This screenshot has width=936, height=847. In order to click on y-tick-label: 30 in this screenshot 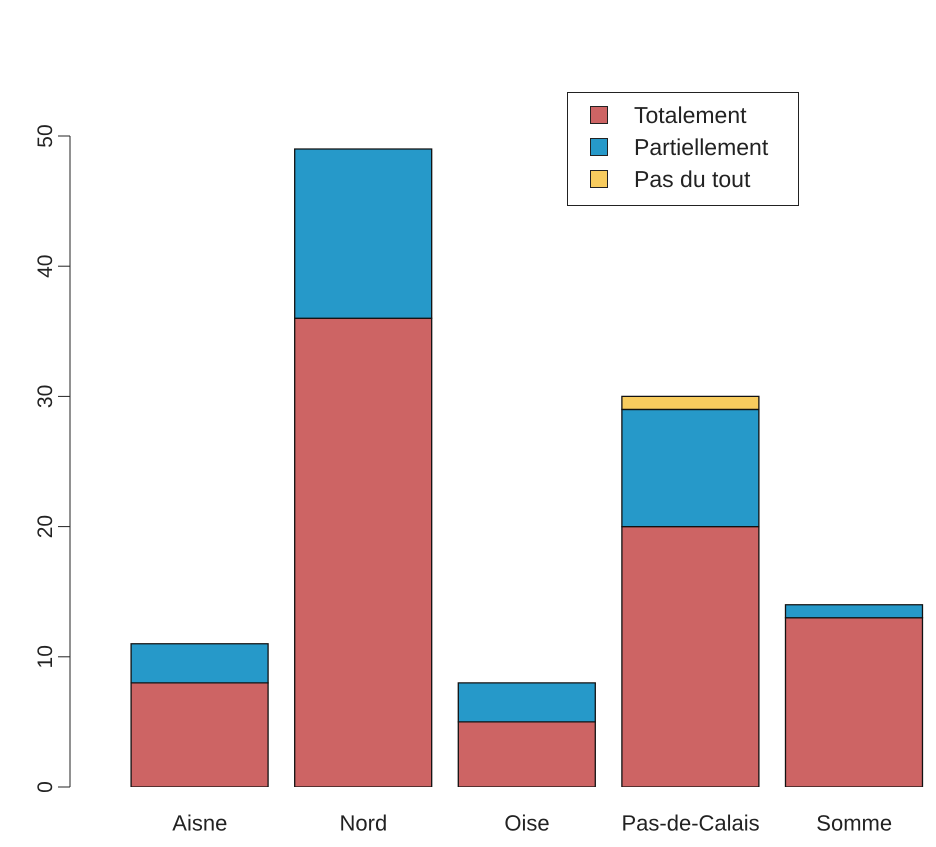, I will do `click(45, 396)`.